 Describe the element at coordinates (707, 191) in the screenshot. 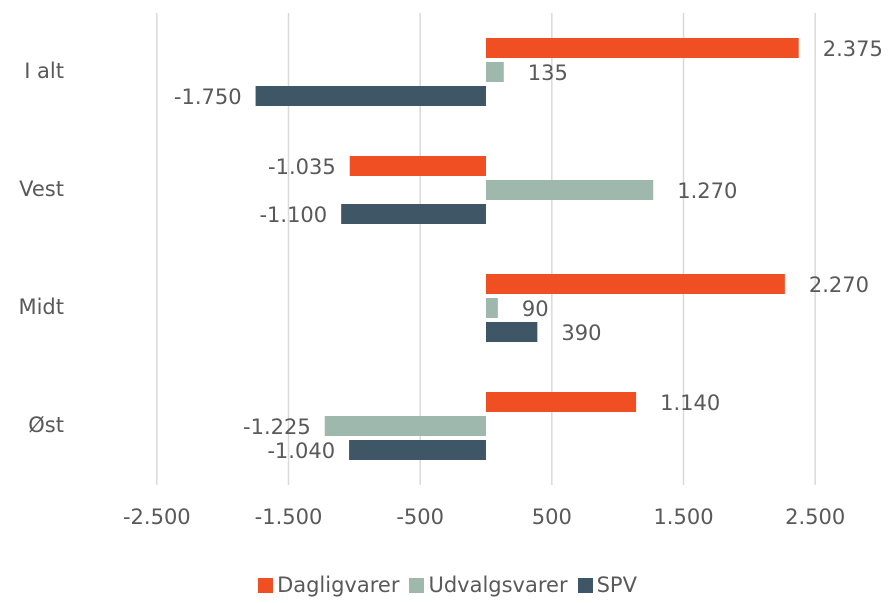

I see `data-label: 1.270` at that location.